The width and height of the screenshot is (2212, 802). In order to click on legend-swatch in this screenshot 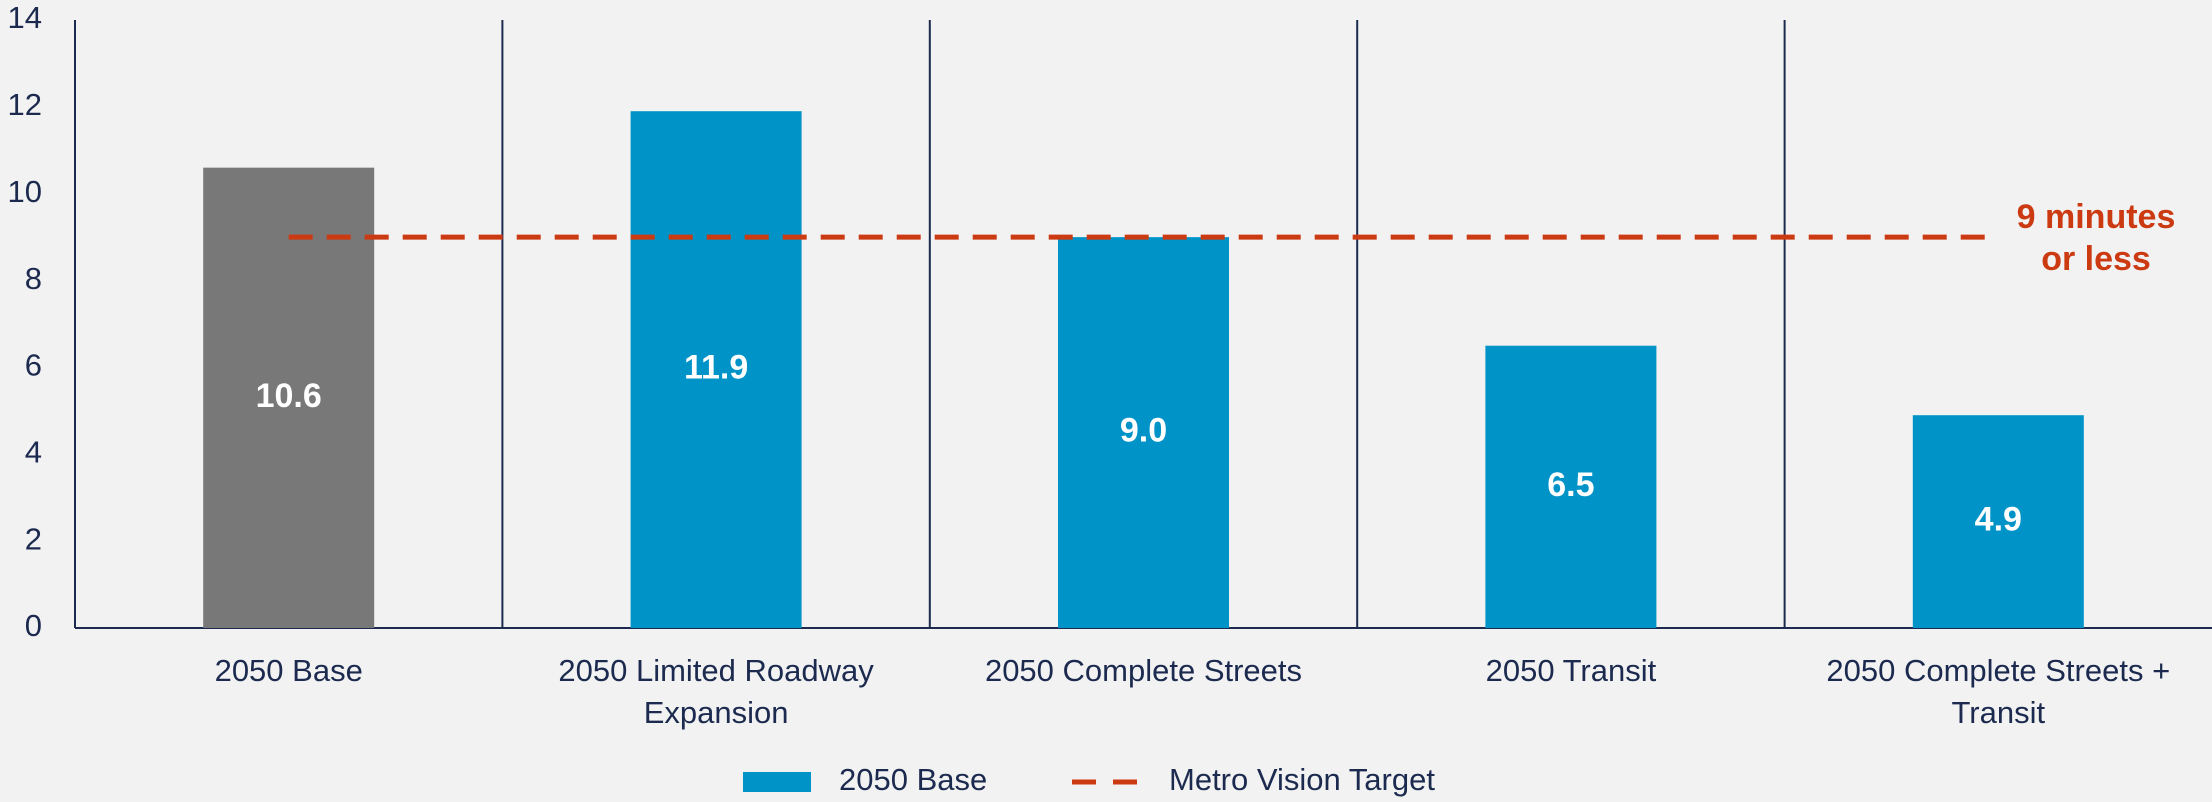, I will do `click(777, 782)`.